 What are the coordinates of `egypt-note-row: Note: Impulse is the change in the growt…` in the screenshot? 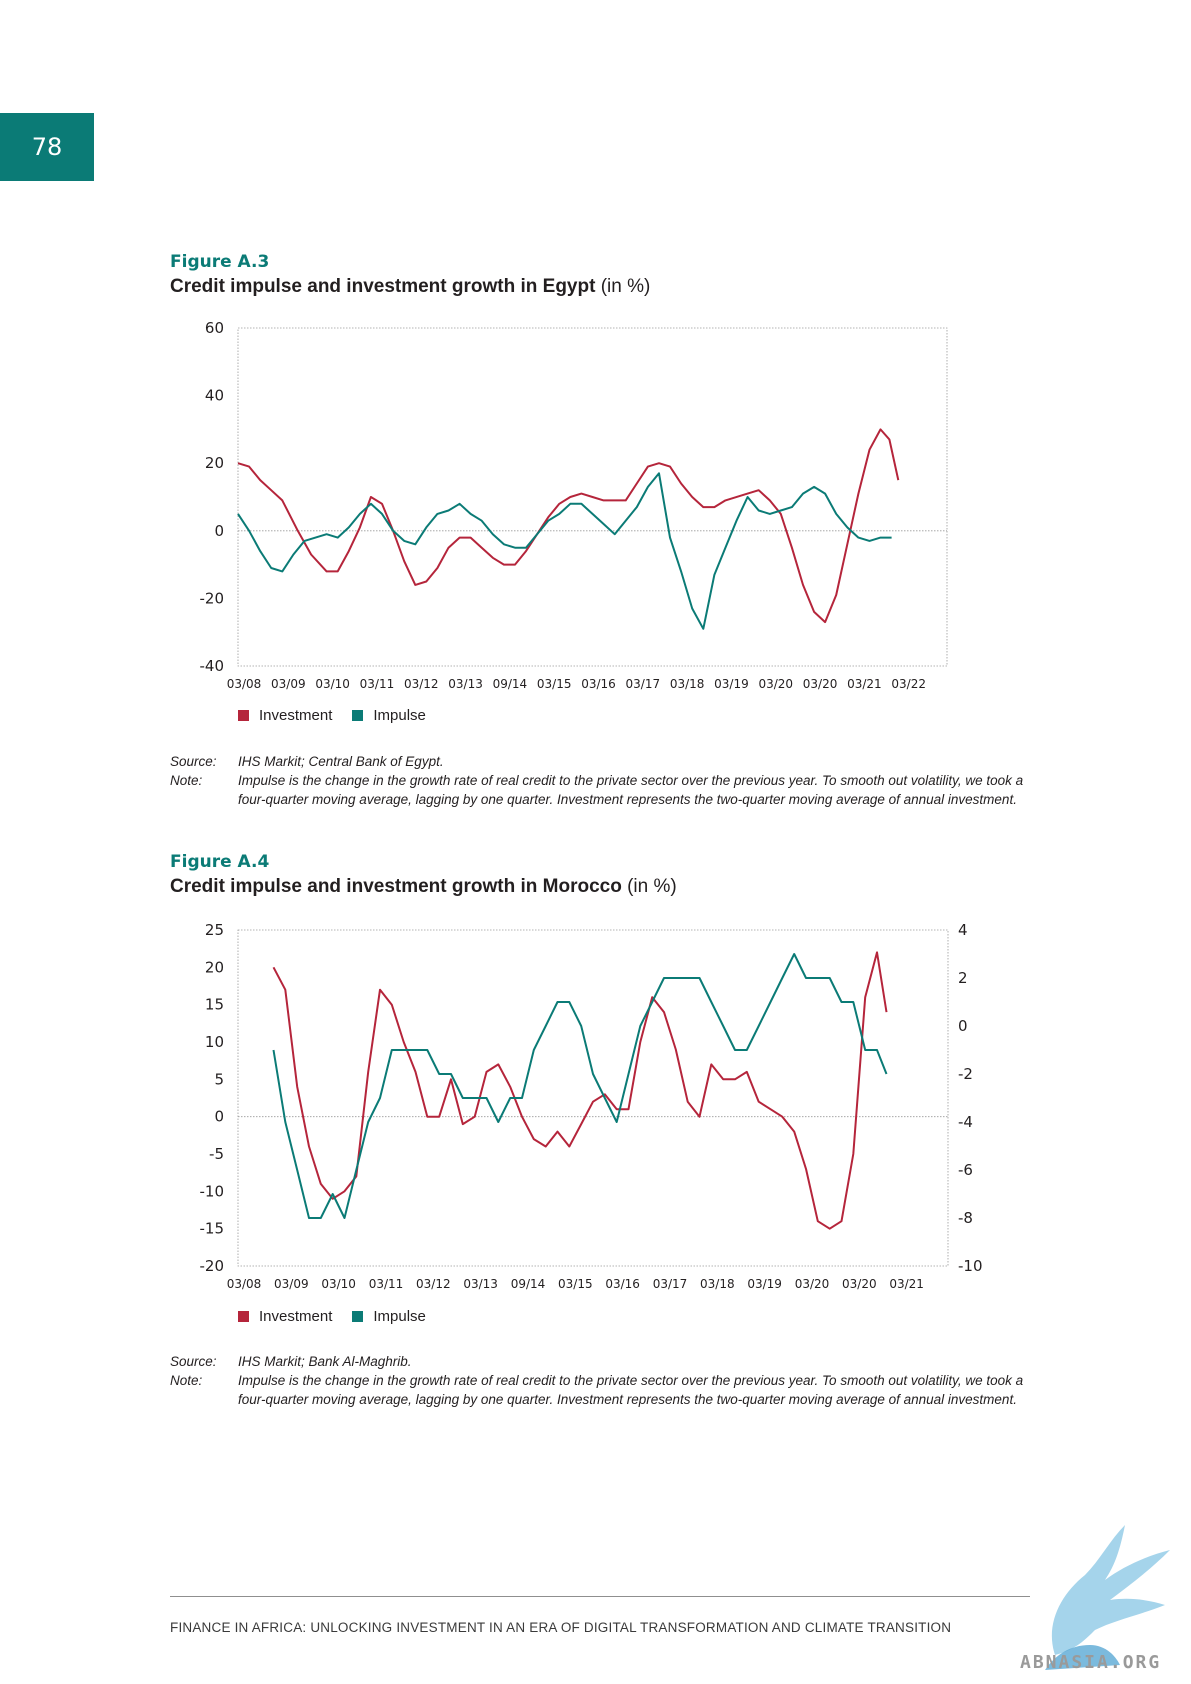 It's located at (600, 790).